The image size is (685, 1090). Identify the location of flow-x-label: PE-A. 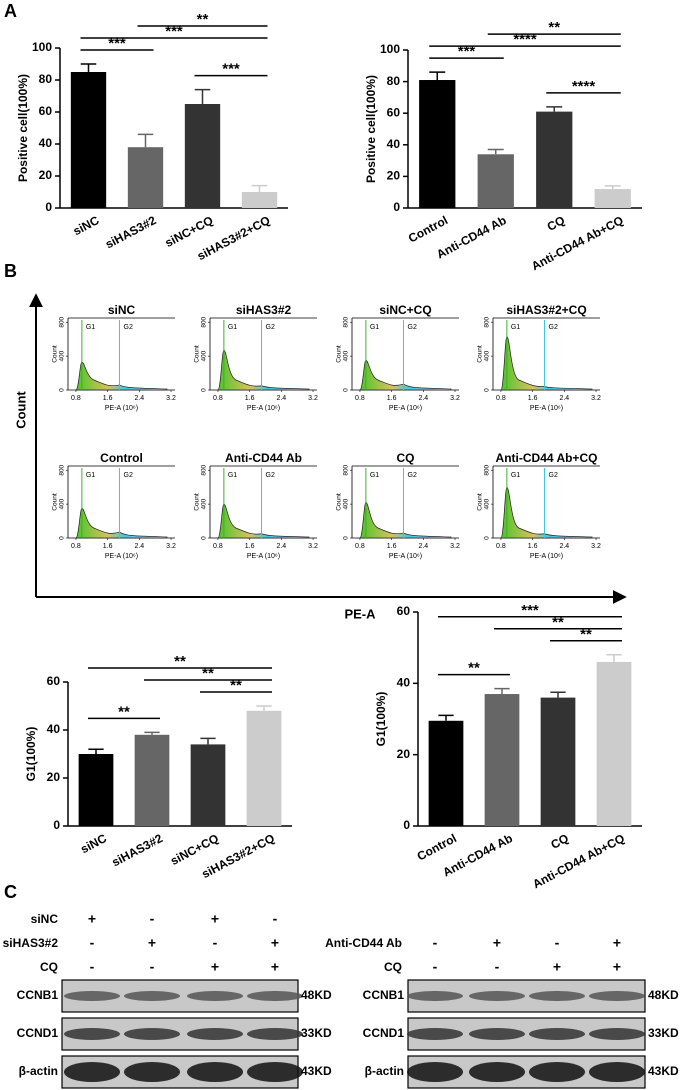
(360, 613).